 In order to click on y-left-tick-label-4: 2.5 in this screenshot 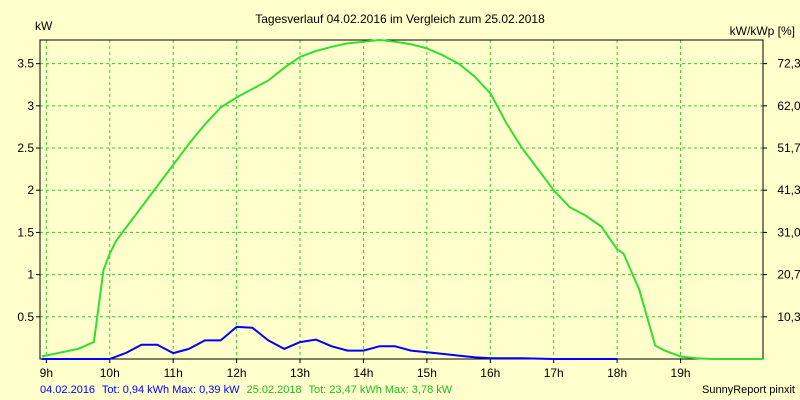, I will do `click(25, 148)`.